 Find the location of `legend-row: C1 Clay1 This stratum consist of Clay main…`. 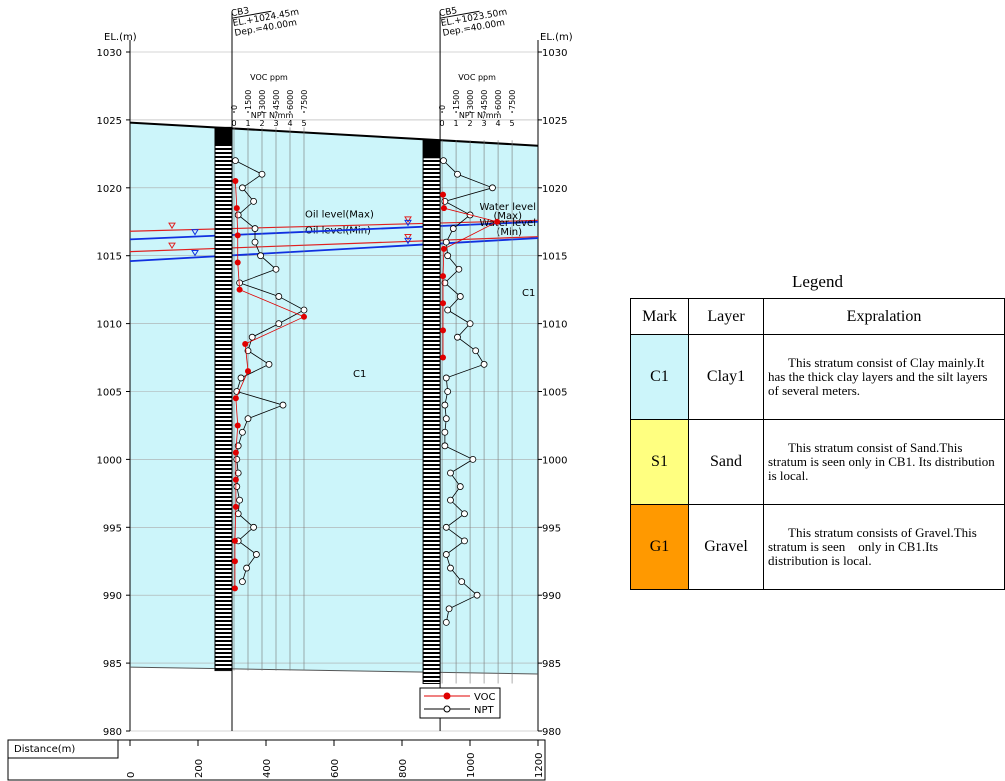

legend-row: C1 Clay1 This stratum consist of Clay main… is located at coordinates (817, 377).